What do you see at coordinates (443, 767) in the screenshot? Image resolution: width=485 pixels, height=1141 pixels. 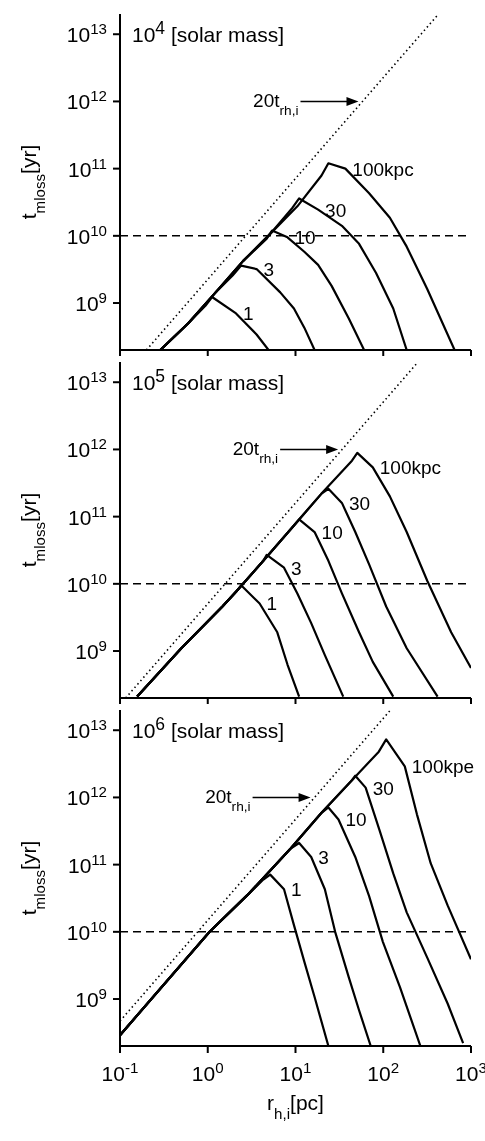 I see `series-label: 100kpe` at bounding box center [443, 767].